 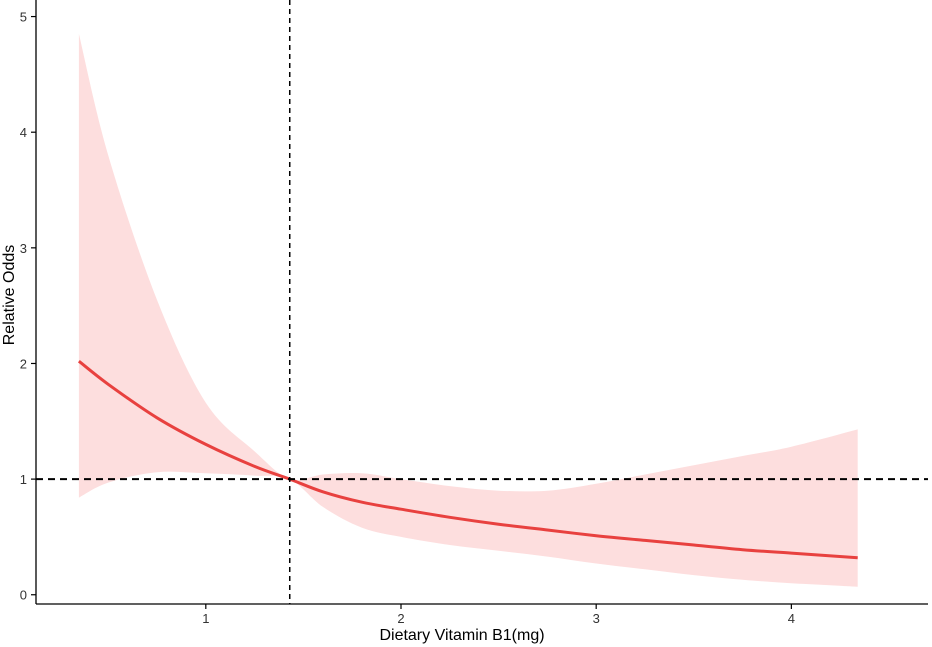 I want to click on y-tick-label: 1, so click(x=23, y=479).